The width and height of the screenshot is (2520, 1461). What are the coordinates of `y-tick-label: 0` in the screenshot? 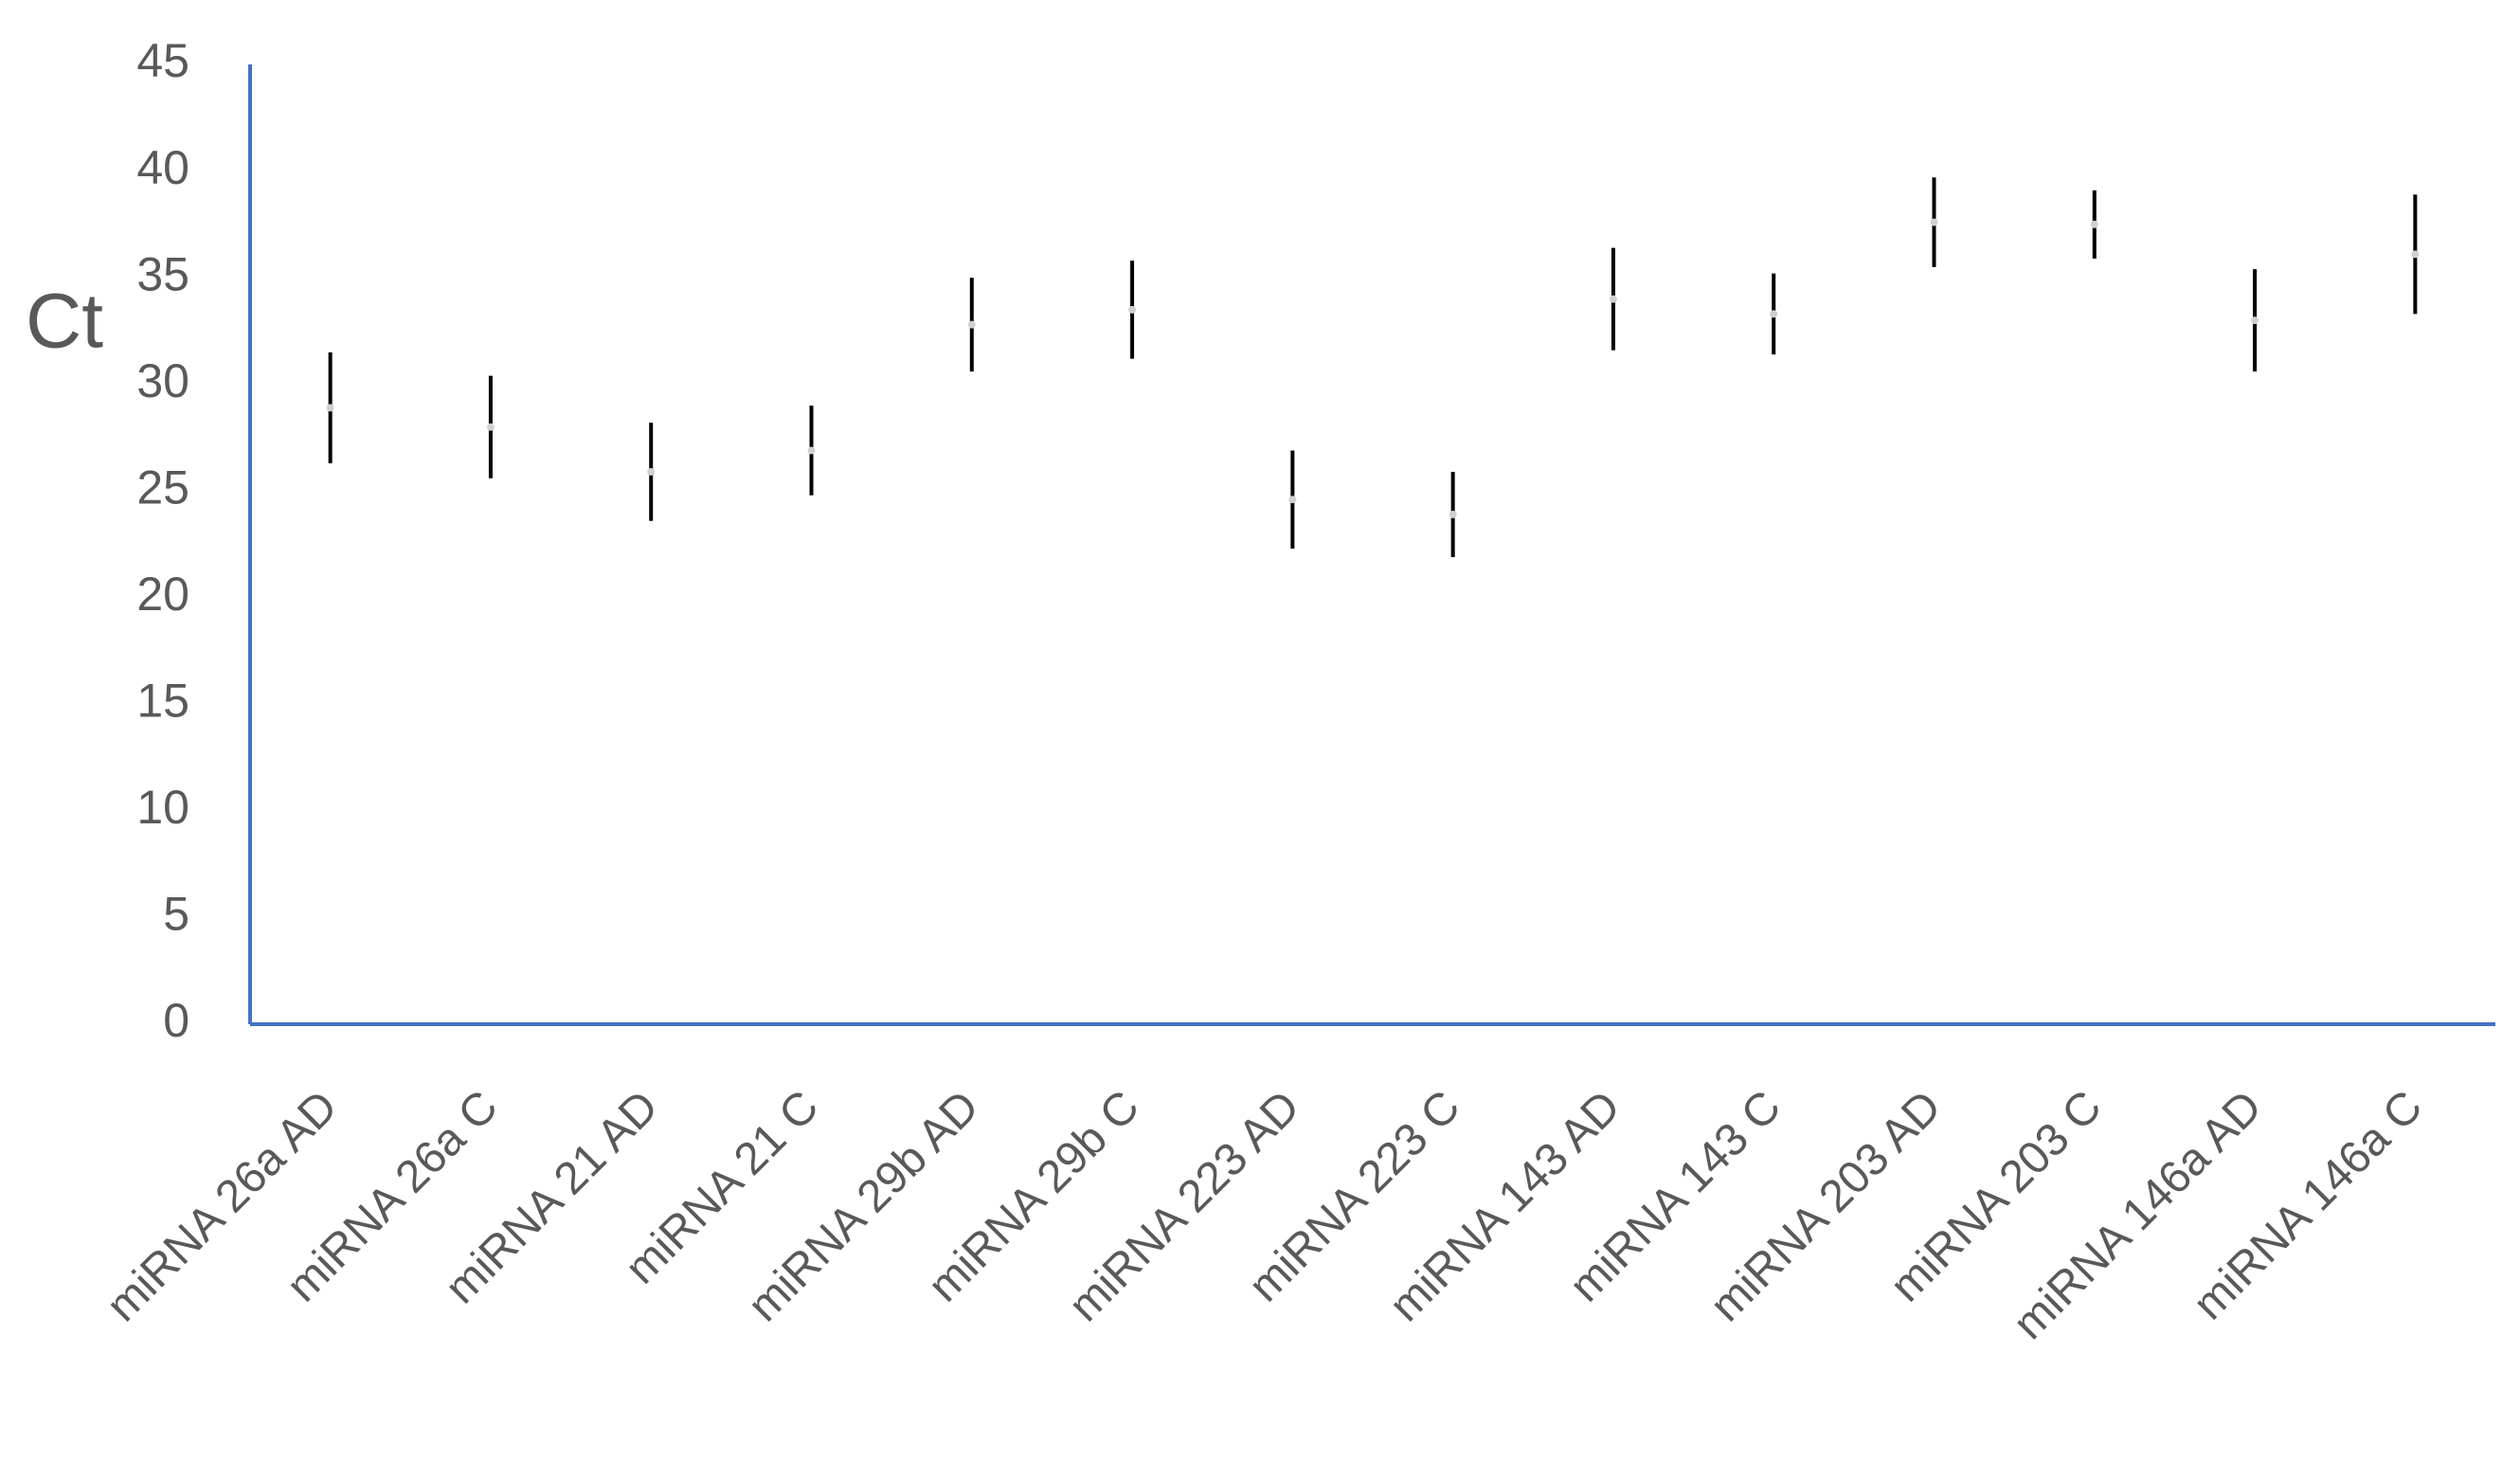 It's located at (176, 1020).